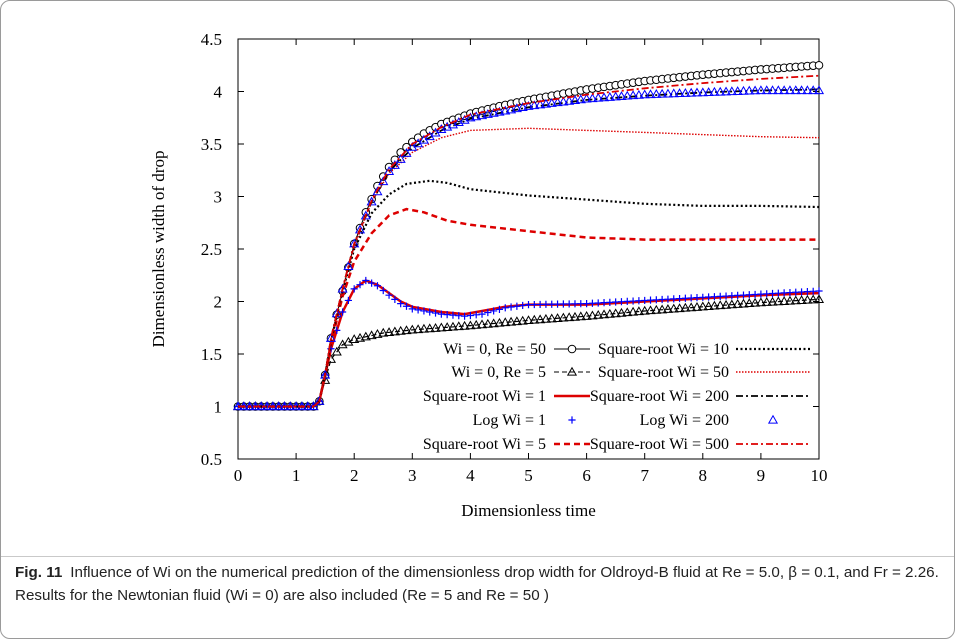 This screenshot has width=955, height=639. What do you see at coordinates (663, 372) in the screenshot?
I see `legend-label: Square-root Wi = 50` at bounding box center [663, 372].